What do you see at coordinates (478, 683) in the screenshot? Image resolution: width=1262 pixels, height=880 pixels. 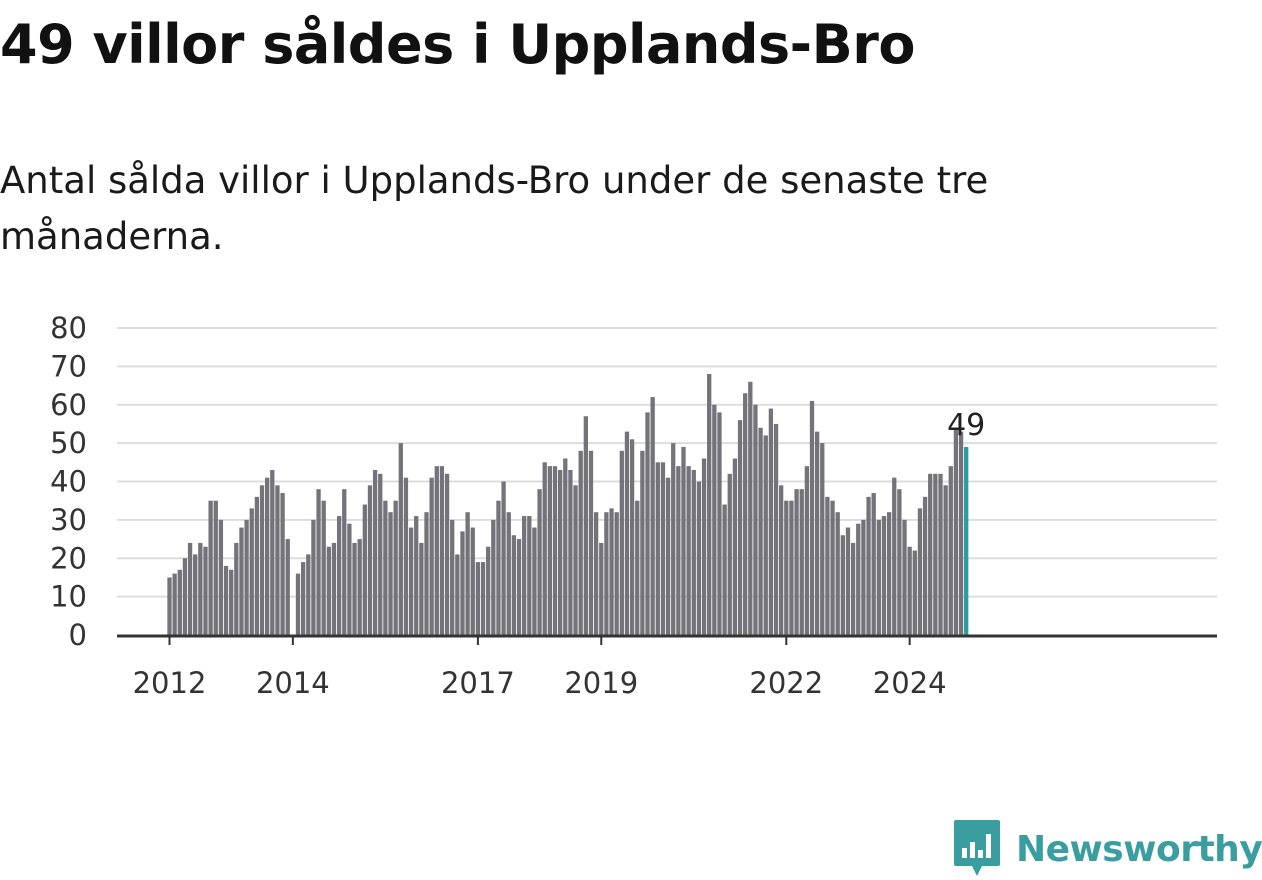 I see `x-tick-label: 2017` at bounding box center [478, 683].